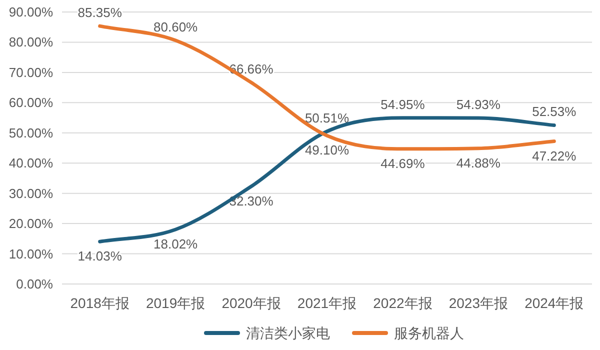 Image resolution: width=600 pixels, height=350 pixels. Describe the element at coordinates (554, 303) in the screenshot. I see `x-tick-label: 2024年报` at that location.